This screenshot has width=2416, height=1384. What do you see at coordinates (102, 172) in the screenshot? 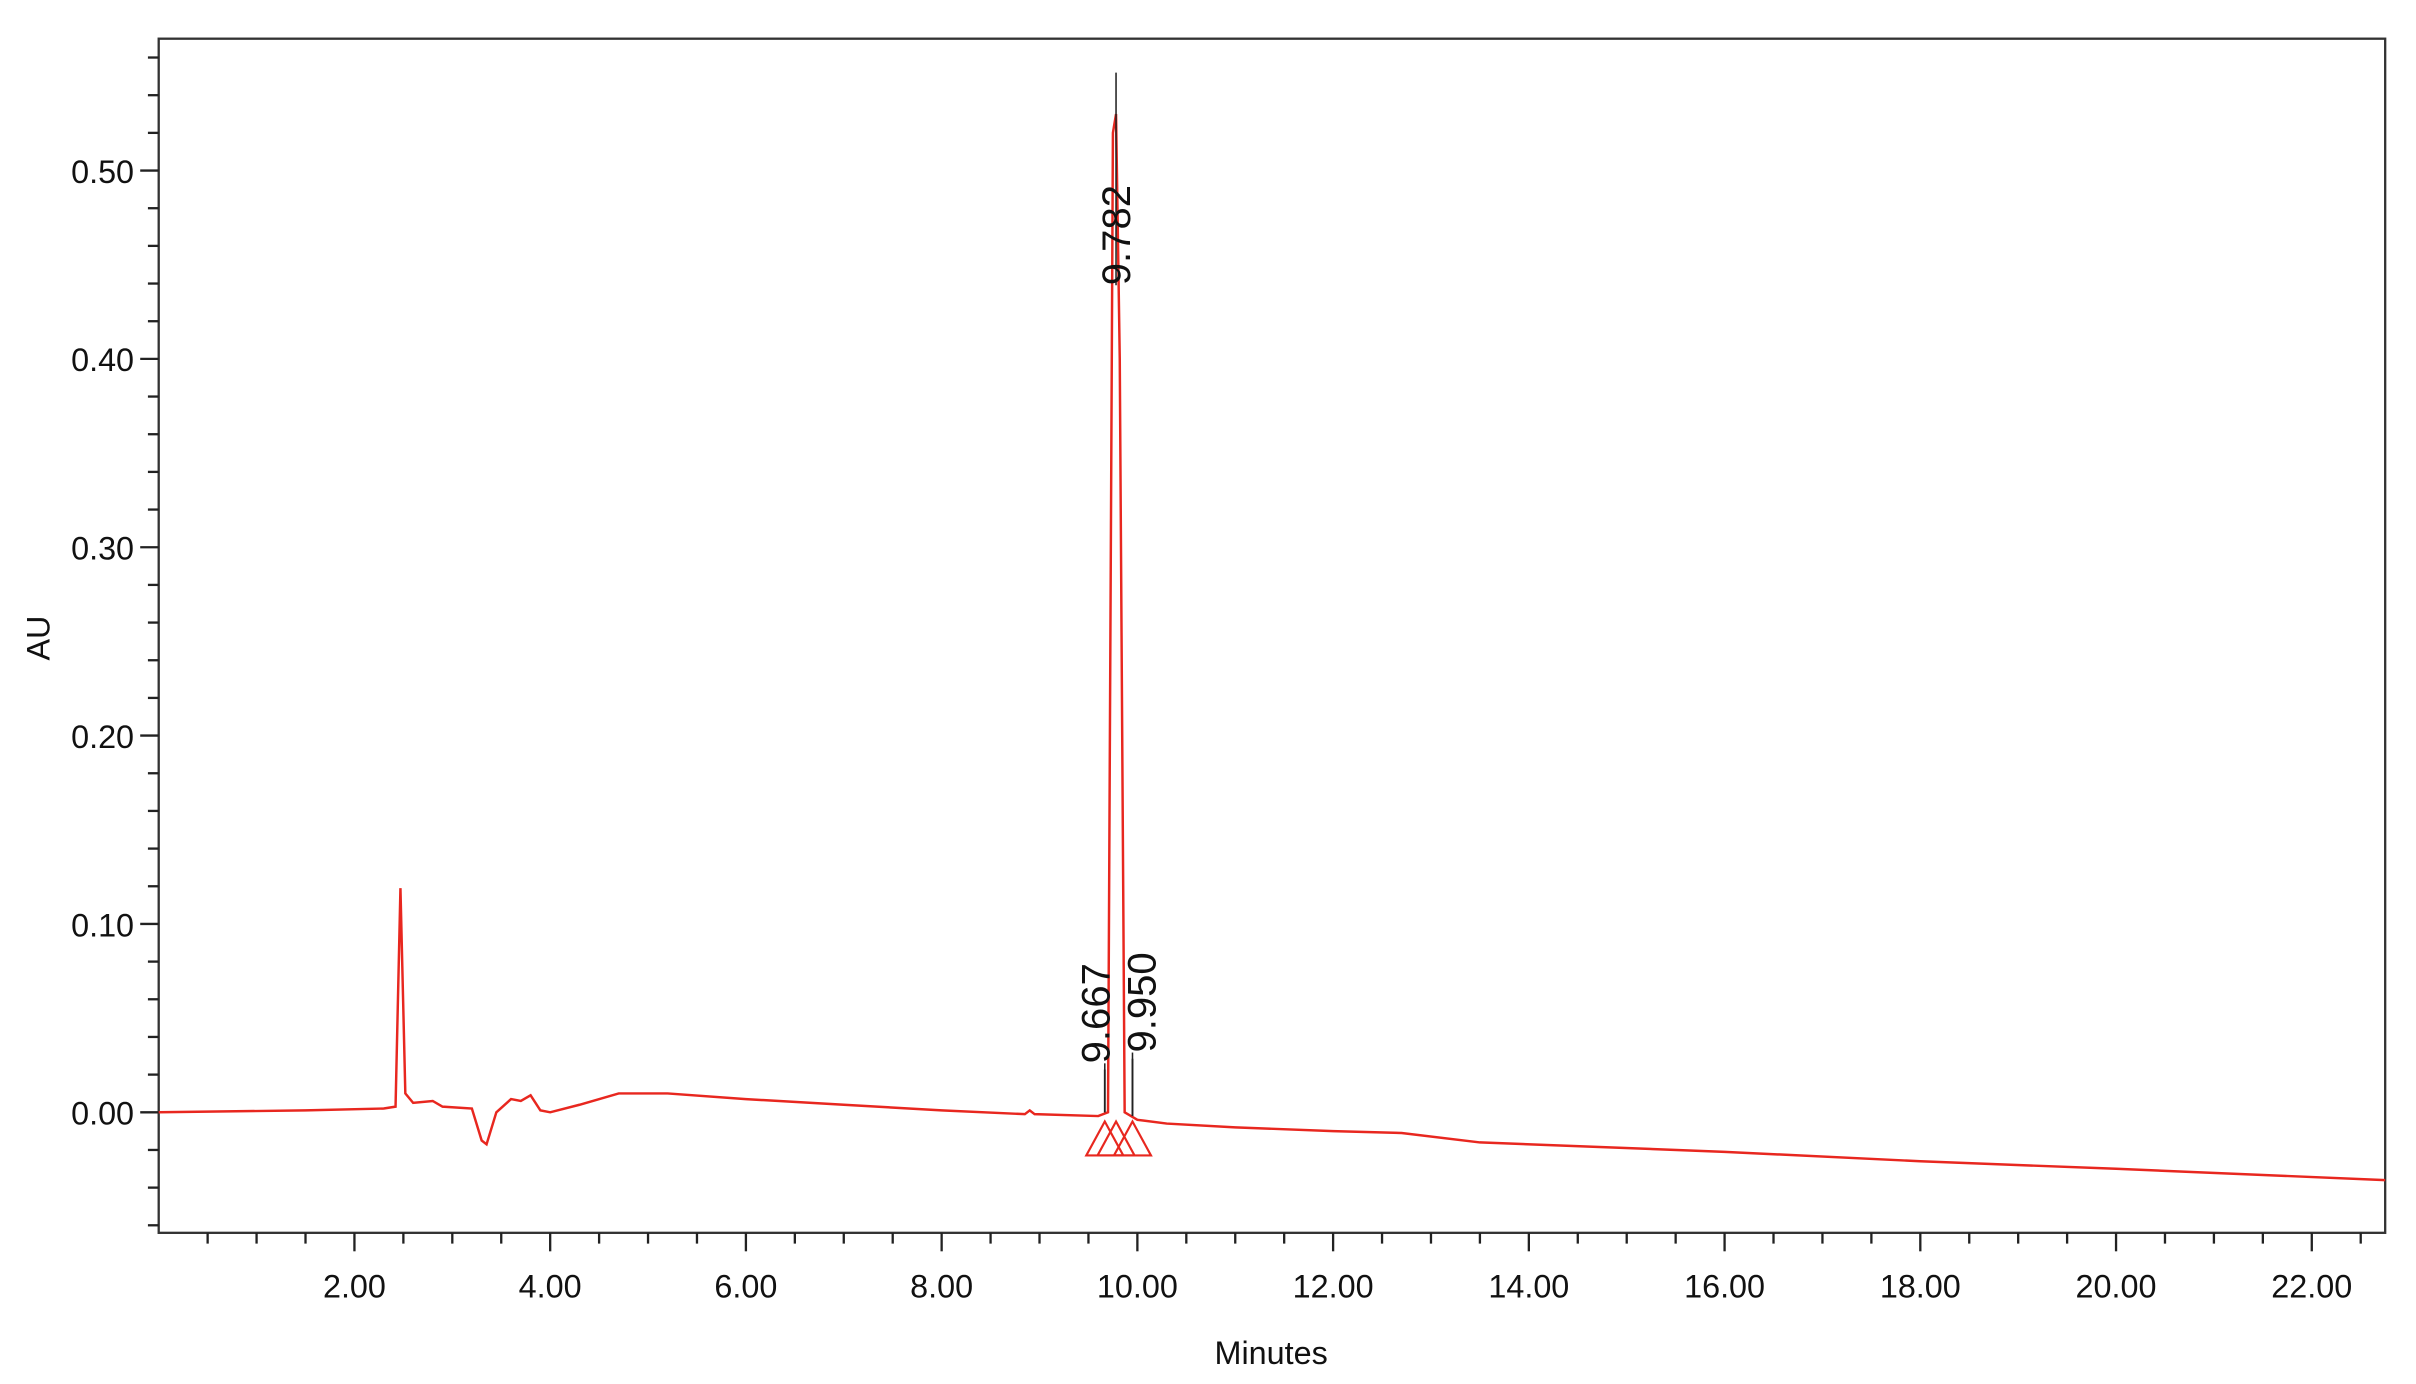
I see `y-tick-label: 0.50` at bounding box center [102, 172].